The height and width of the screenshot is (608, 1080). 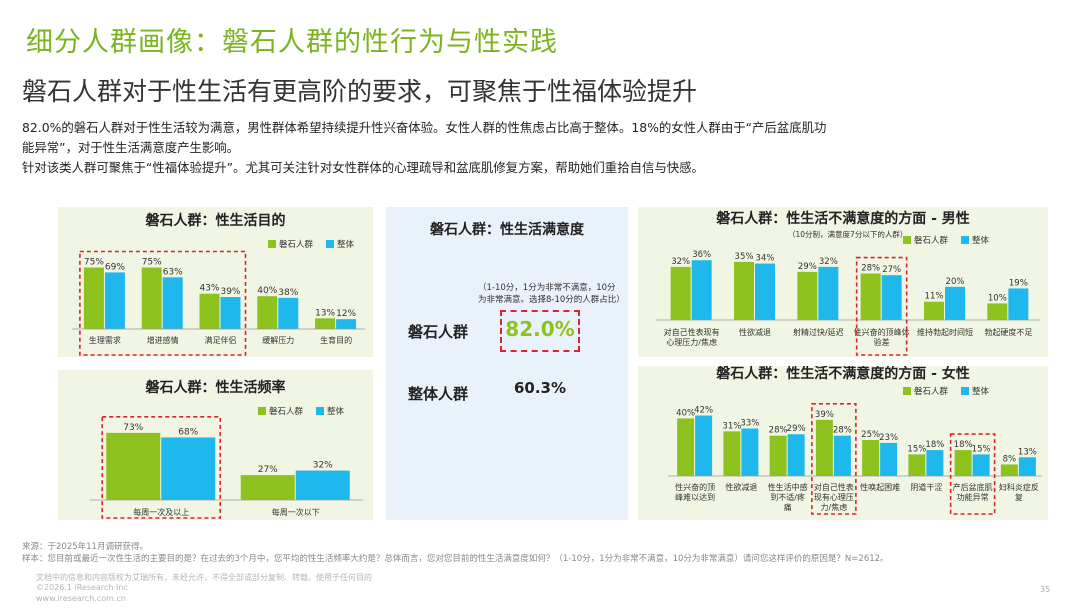 What do you see at coordinates (105, 340) in the screenshot?
I see `purpose-category-0-0: 生理需求` at bounding box center [105, 340].